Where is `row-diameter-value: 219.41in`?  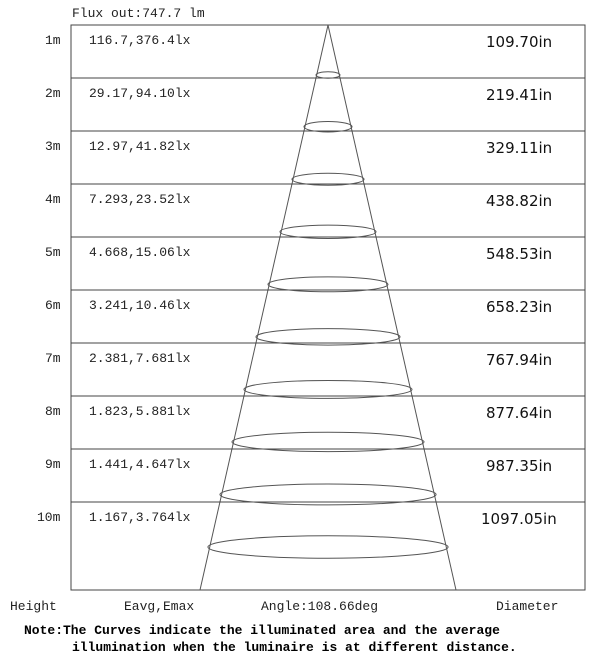 row-diameter-value: 219.41in is located at coordinates (519, 95).